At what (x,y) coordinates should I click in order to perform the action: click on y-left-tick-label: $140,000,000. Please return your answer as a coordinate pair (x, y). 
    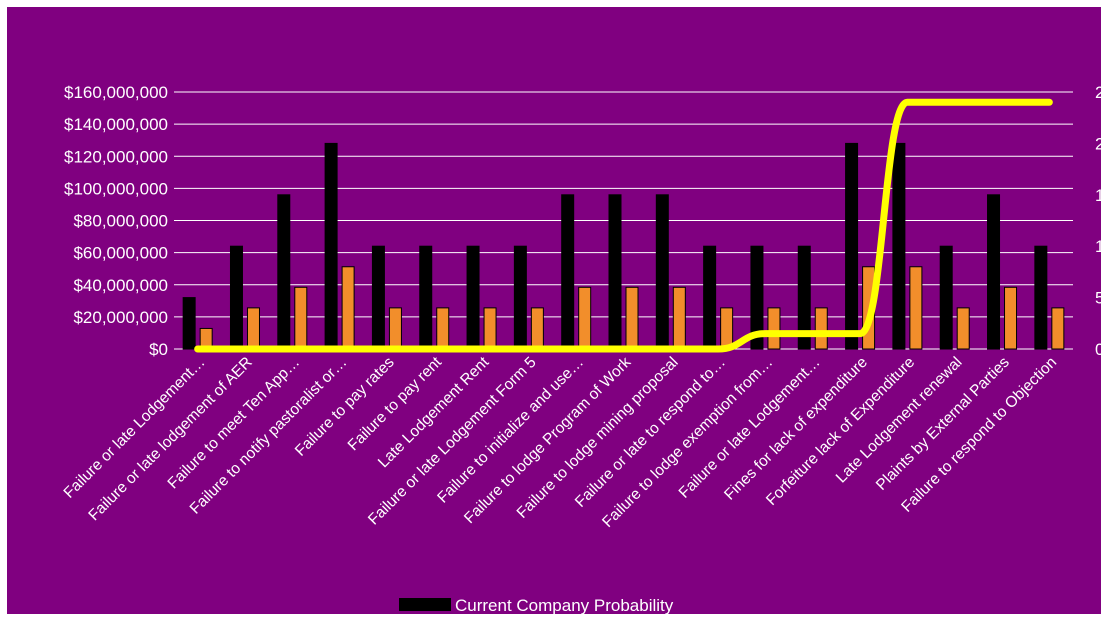
    Looking at the image, I should click on (116, 124).